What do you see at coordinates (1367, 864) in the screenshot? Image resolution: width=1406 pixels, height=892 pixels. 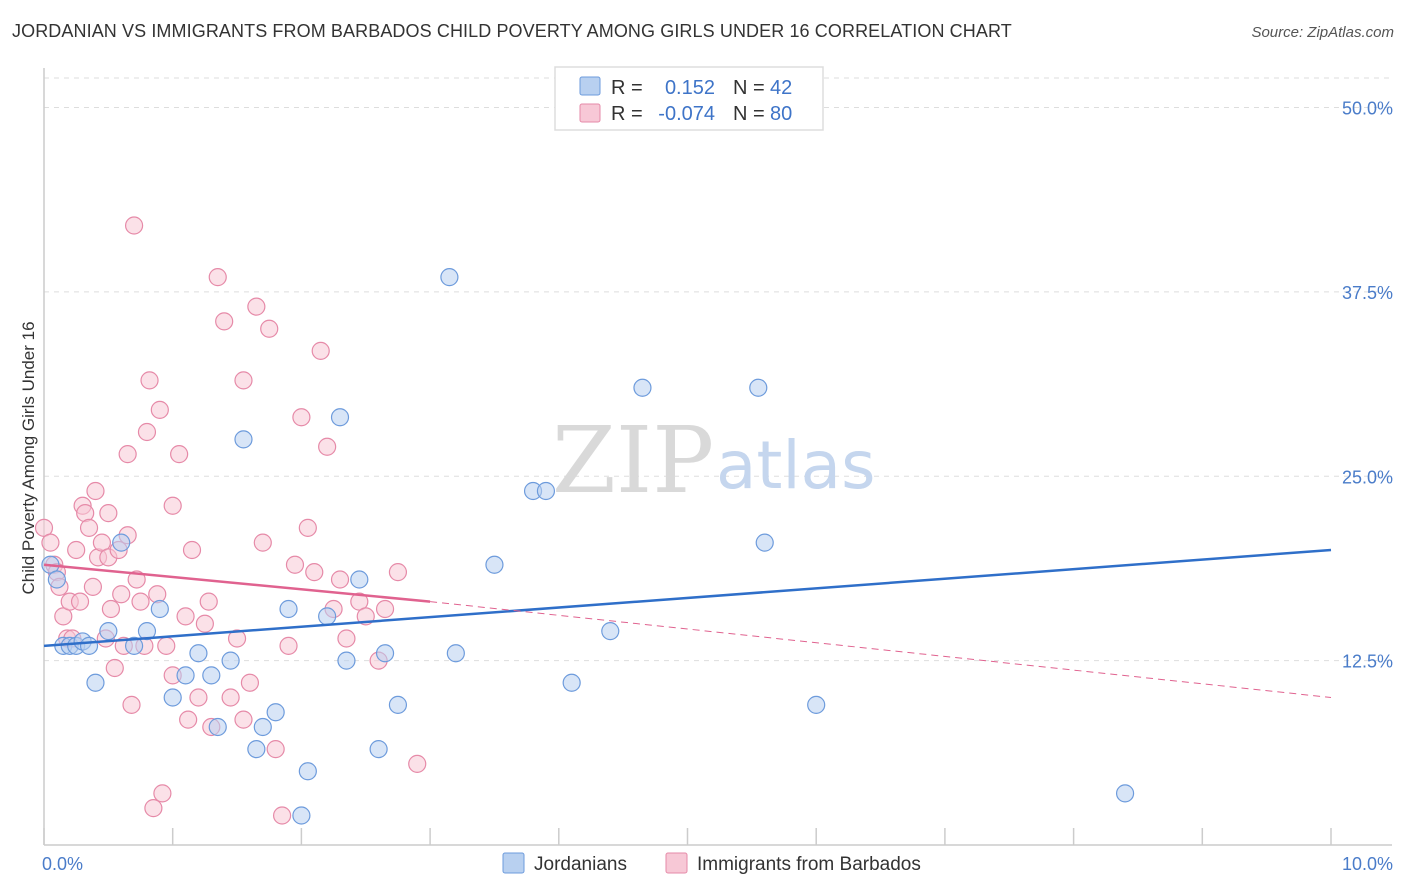 I see `x-tick-label-max: 10.0%` at bounding box center [1367, 864].